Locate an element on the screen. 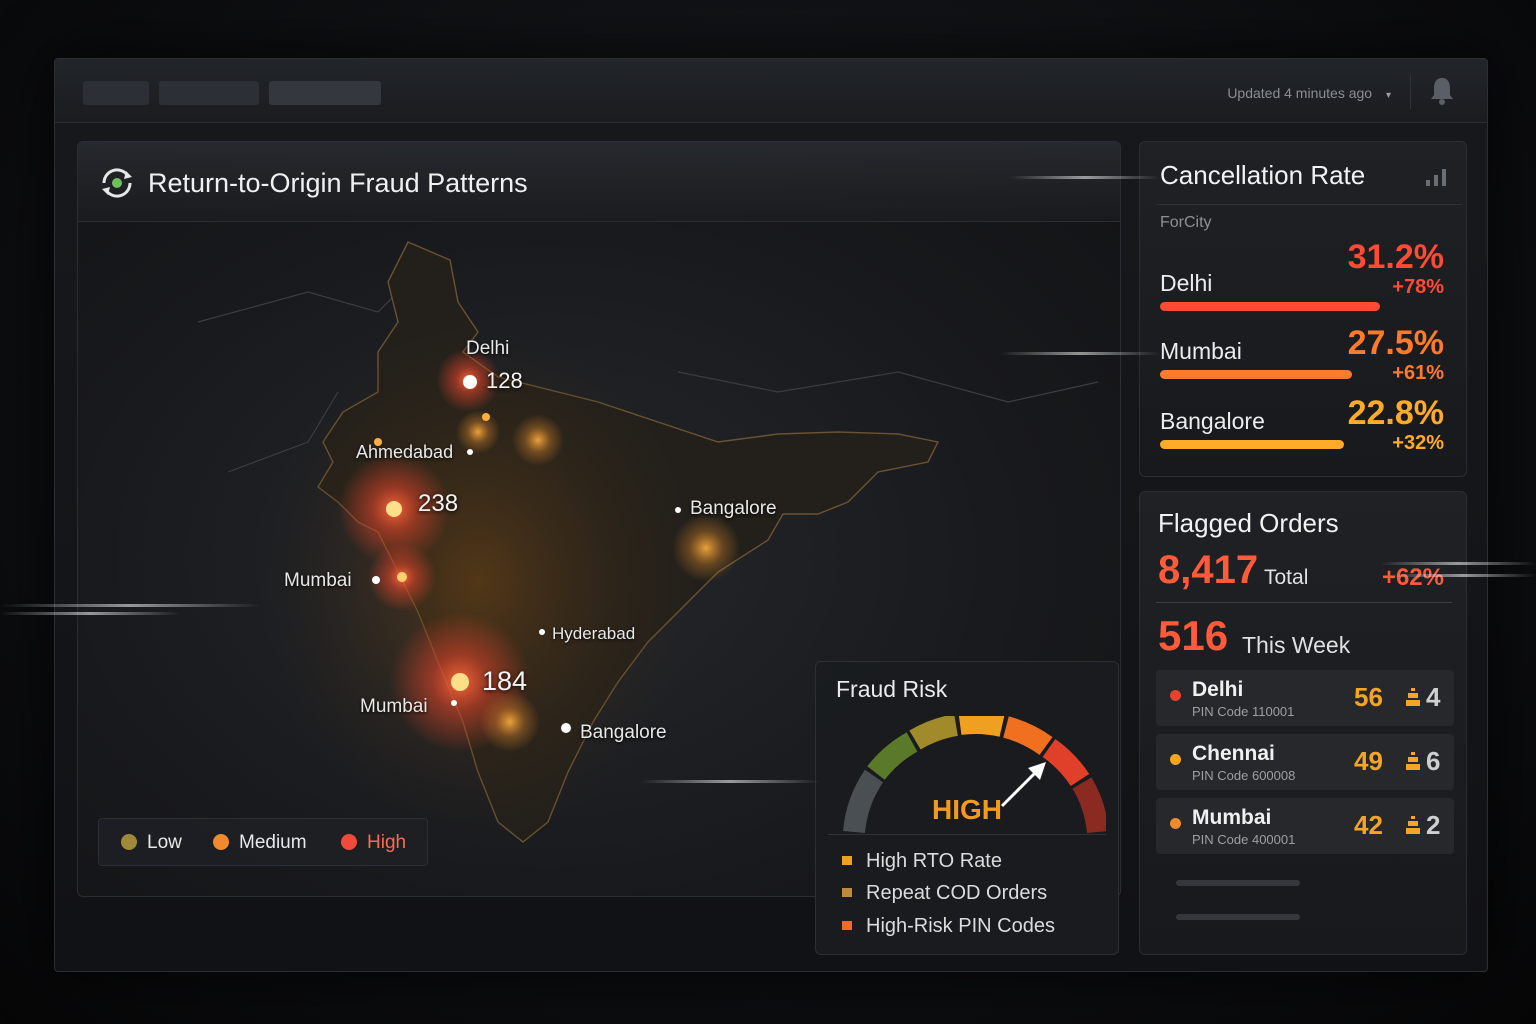 This screenshot has width=1536, height=1024. flagged-count: 42 is located at coordinates (1368, 825).